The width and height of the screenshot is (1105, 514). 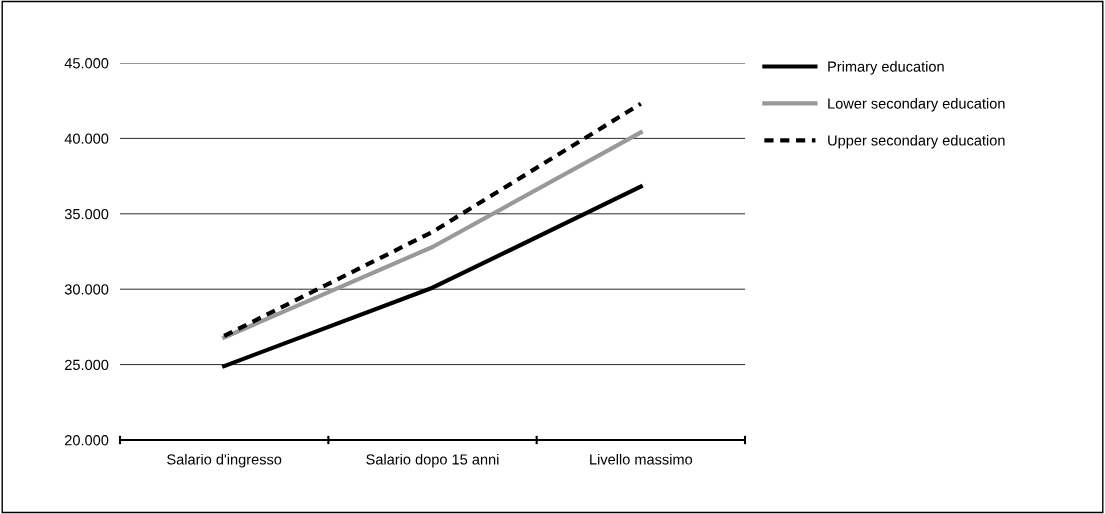 I want to click on y-tick-label: 20.000, so click(x=87, y=440).